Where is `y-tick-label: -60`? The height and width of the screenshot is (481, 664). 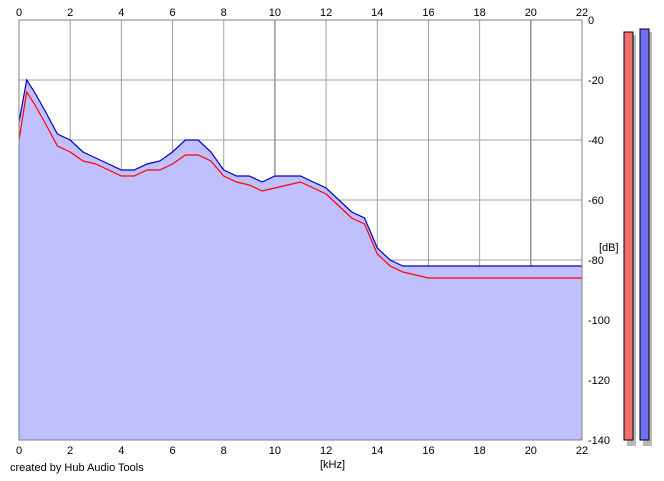 y-tick-label: -60 is located at coordinates (596, 201).